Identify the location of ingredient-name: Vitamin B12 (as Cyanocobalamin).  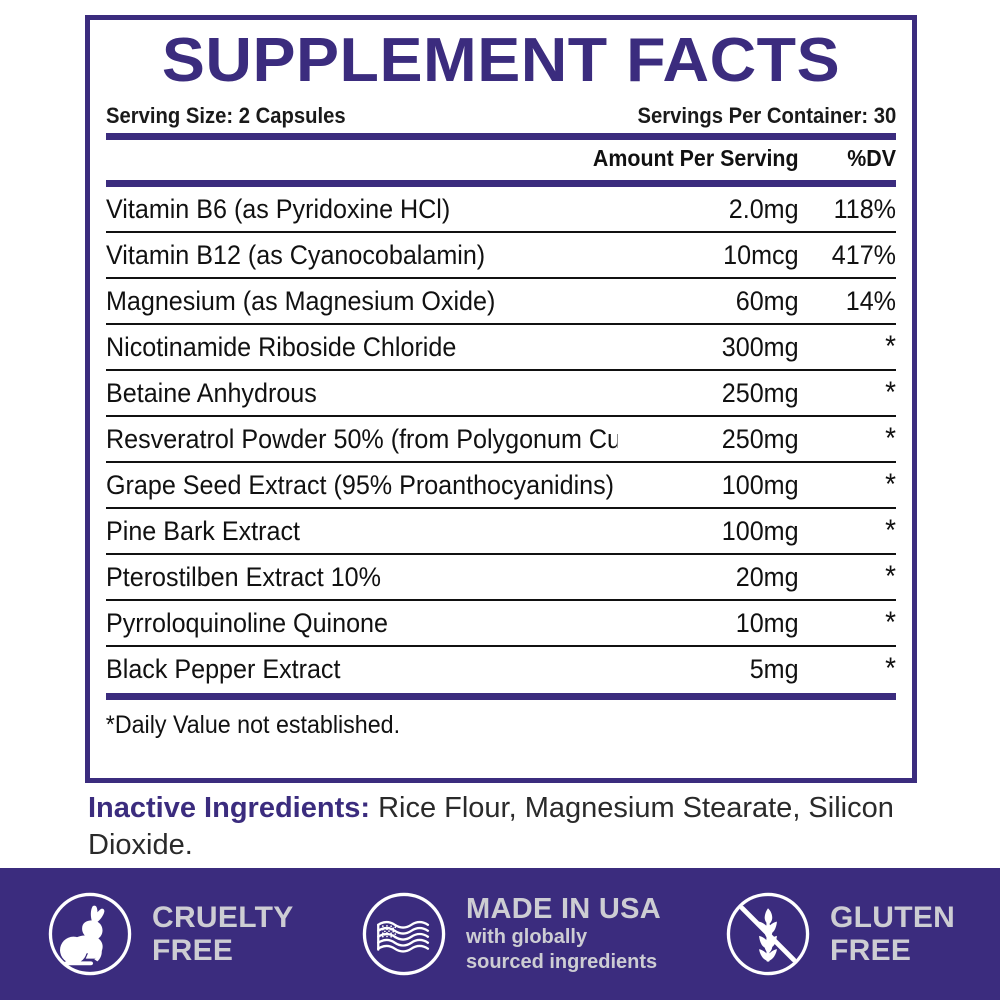
(296, 255).